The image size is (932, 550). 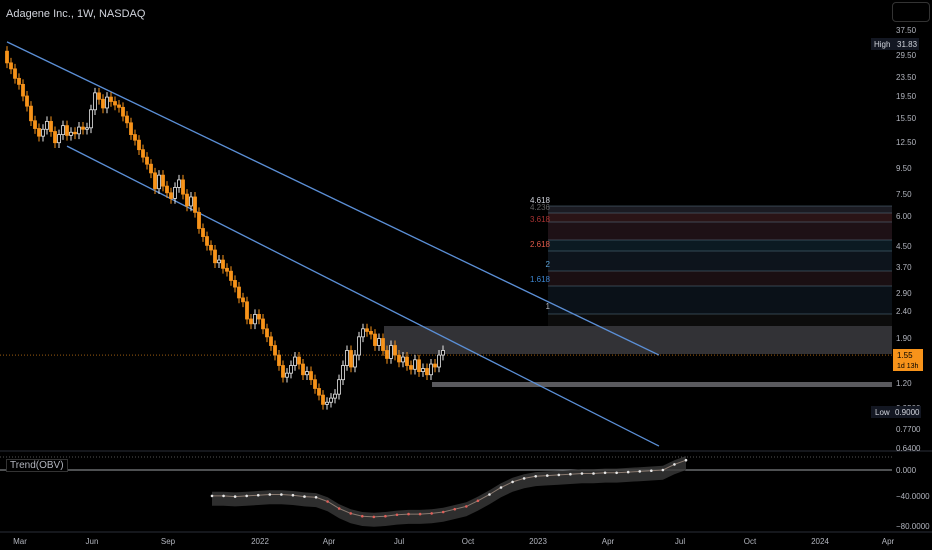 What do you see at coordinates (896, 412) in the screenshot?
I see `low-badge` at bounding box center [896, 412].